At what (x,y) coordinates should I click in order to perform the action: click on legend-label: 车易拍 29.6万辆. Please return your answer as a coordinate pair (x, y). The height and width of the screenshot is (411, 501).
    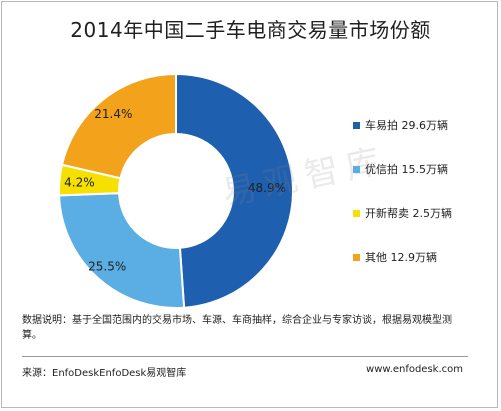
    Looking at the image, I should click on (406, 125).